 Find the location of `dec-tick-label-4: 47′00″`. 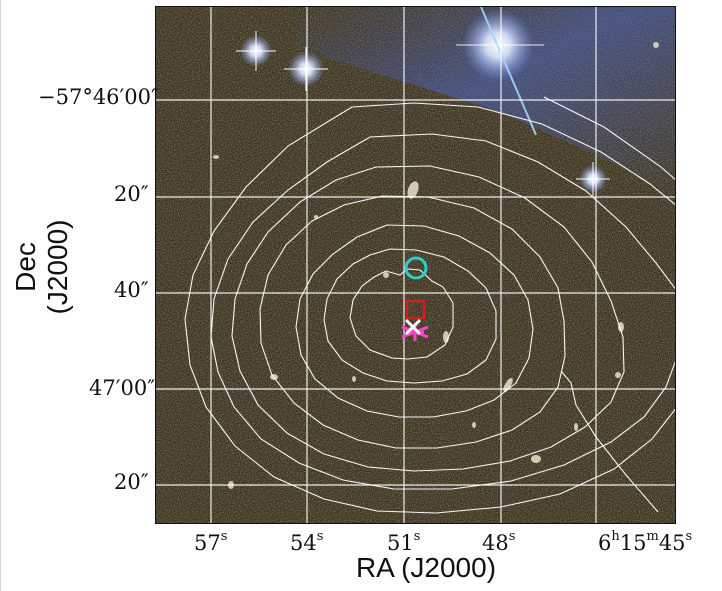

dec-tick-label-4: 47′00″ is located at coordinates (122, 388).